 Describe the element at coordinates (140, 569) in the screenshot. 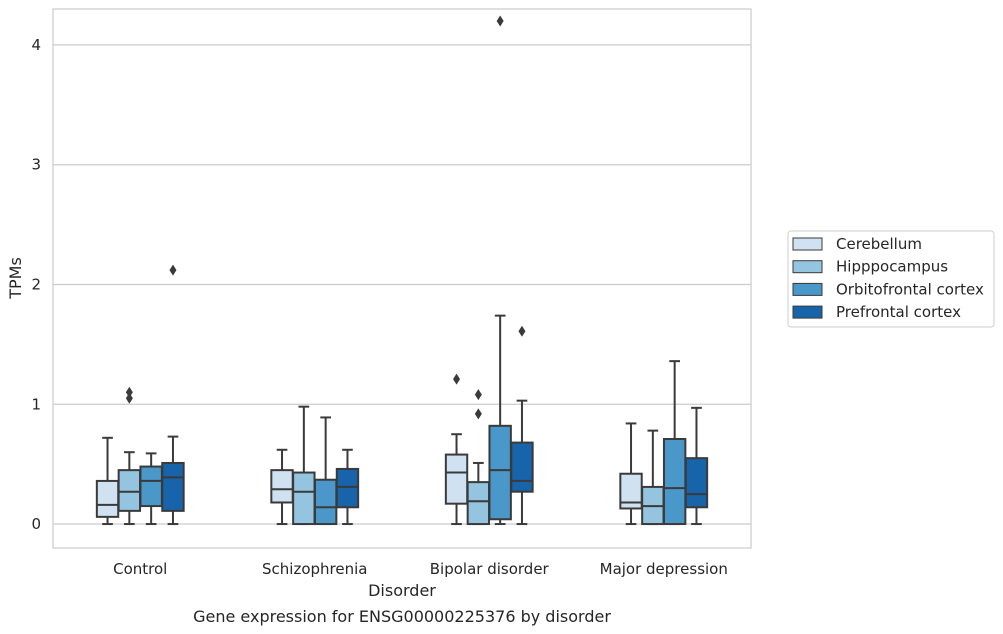

I see `x-tick-label: Control` at that location.